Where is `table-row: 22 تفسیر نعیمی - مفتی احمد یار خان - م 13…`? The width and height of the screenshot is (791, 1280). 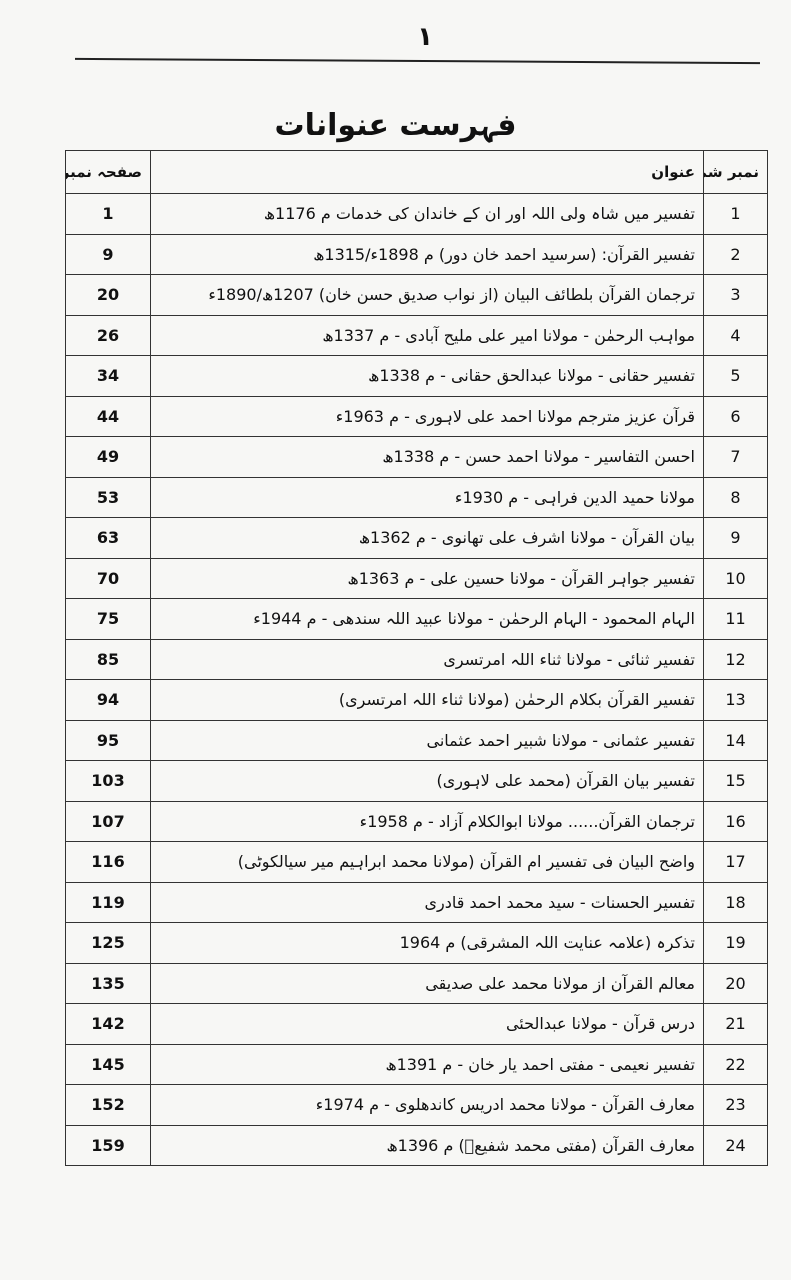 table-row: 22 تفسیر نعیمی - مفتی احمد یار خان - م 13… is located at coordinates (416, 1064).